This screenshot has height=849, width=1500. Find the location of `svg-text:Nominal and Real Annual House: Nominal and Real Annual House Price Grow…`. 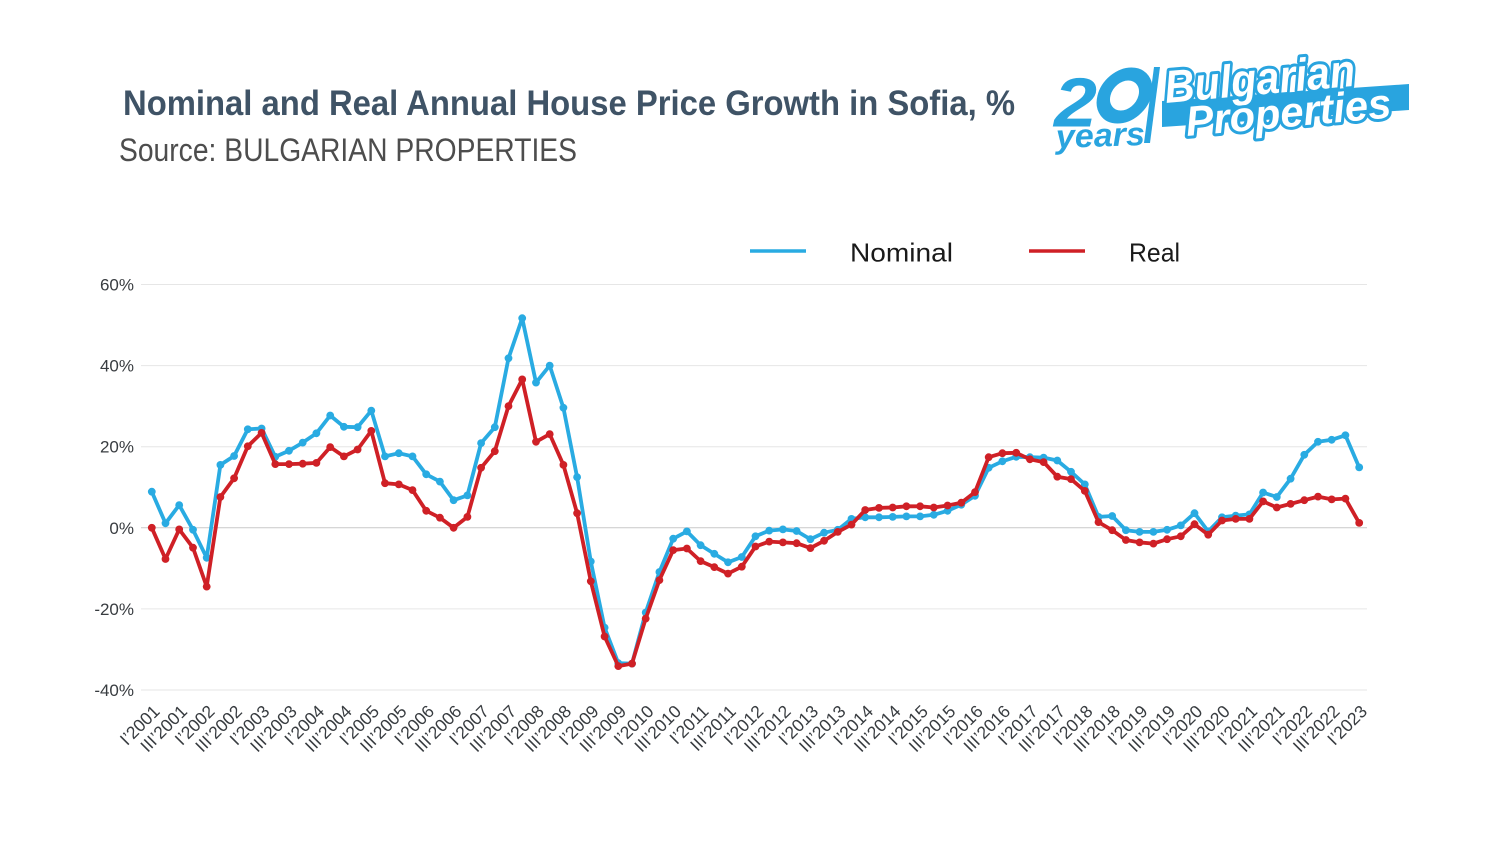

svg-text:Nominal and Real Annual House: Nominal and Real Annual House Price Grow… is located at coordinates (569, 103).